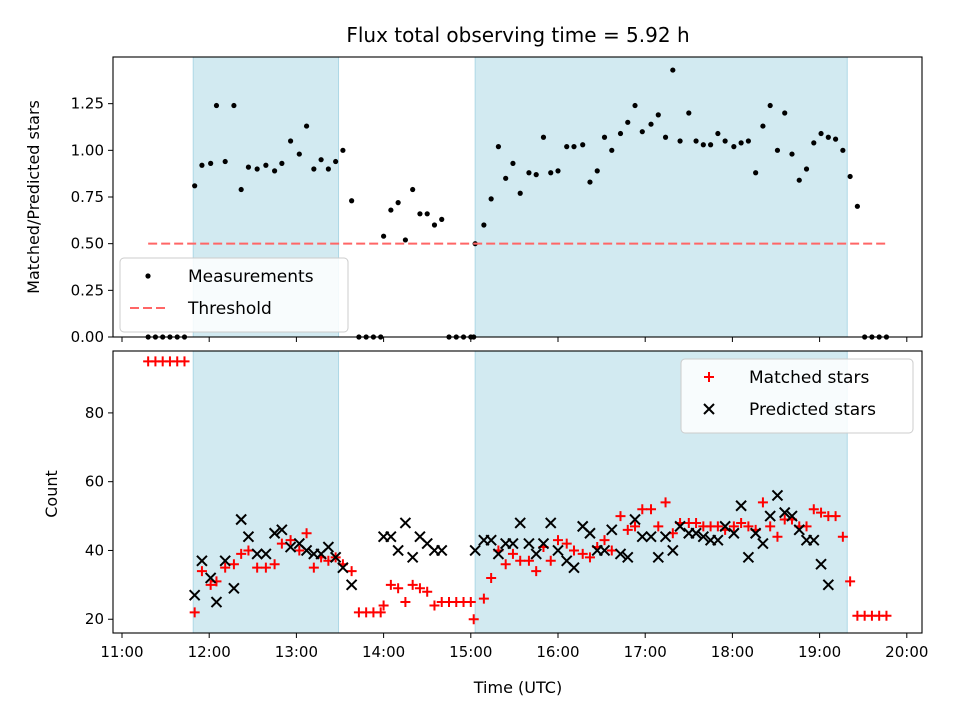  What do you see at coordinates (148, 276) in the screenshot?
I see `legend-measurement-swatch` at bounding box center [148, 276].